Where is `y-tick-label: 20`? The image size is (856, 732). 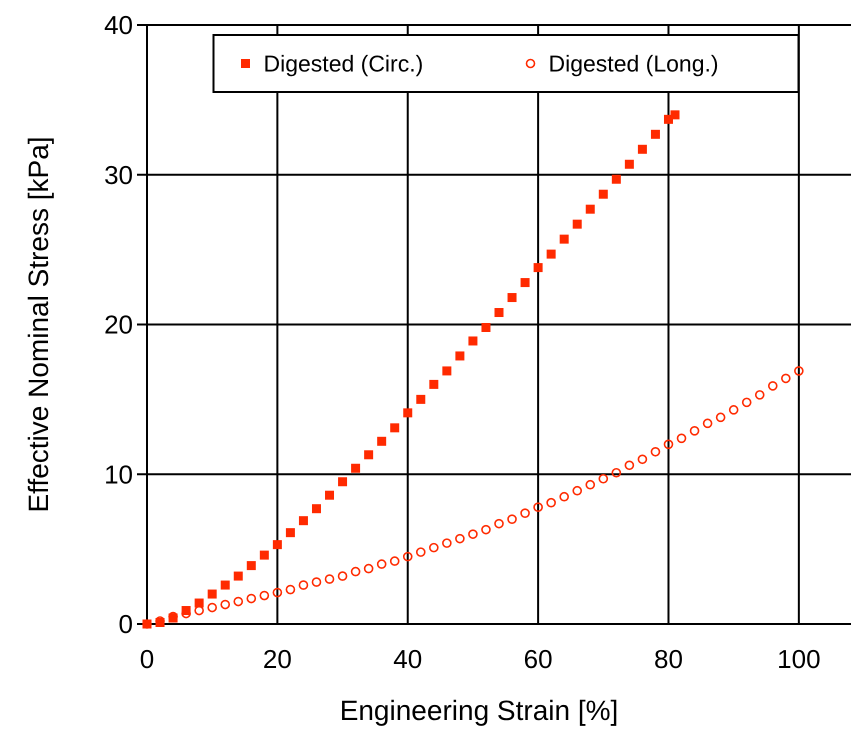 y-tick-label: 20 is located at coordinates (118, 325).